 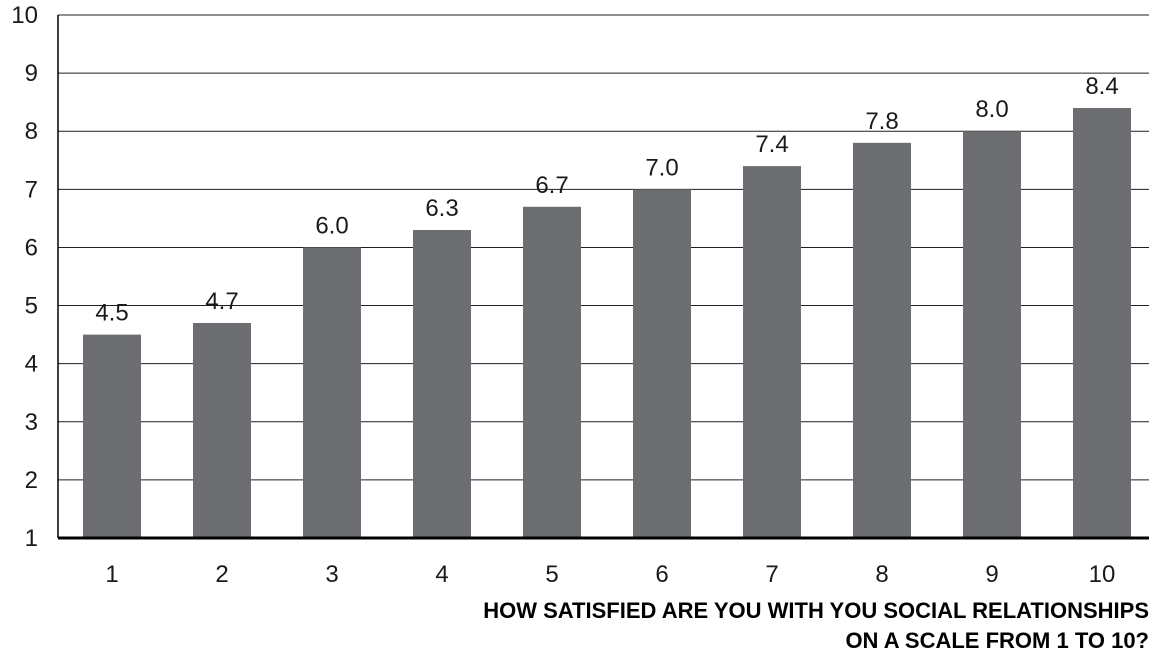 I want to click on data-label: 7.0, so click(x=661, y=167).